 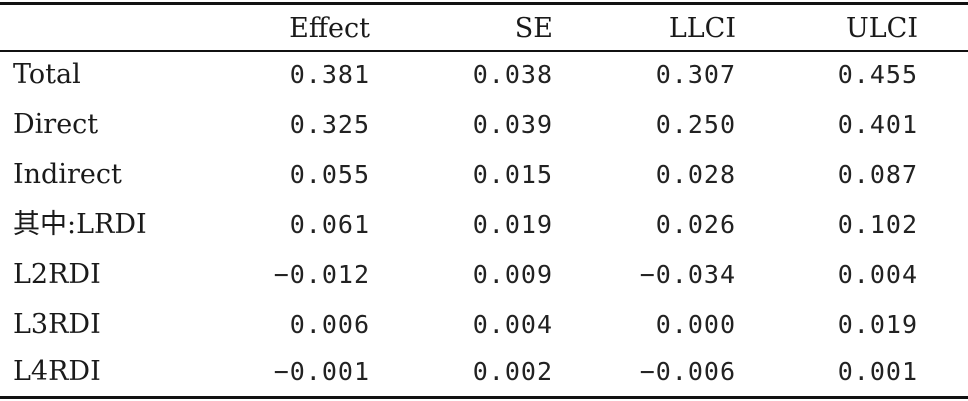 I want to click on header-row: Effect SE LLCI ULCI, so click(x=484, y=29).